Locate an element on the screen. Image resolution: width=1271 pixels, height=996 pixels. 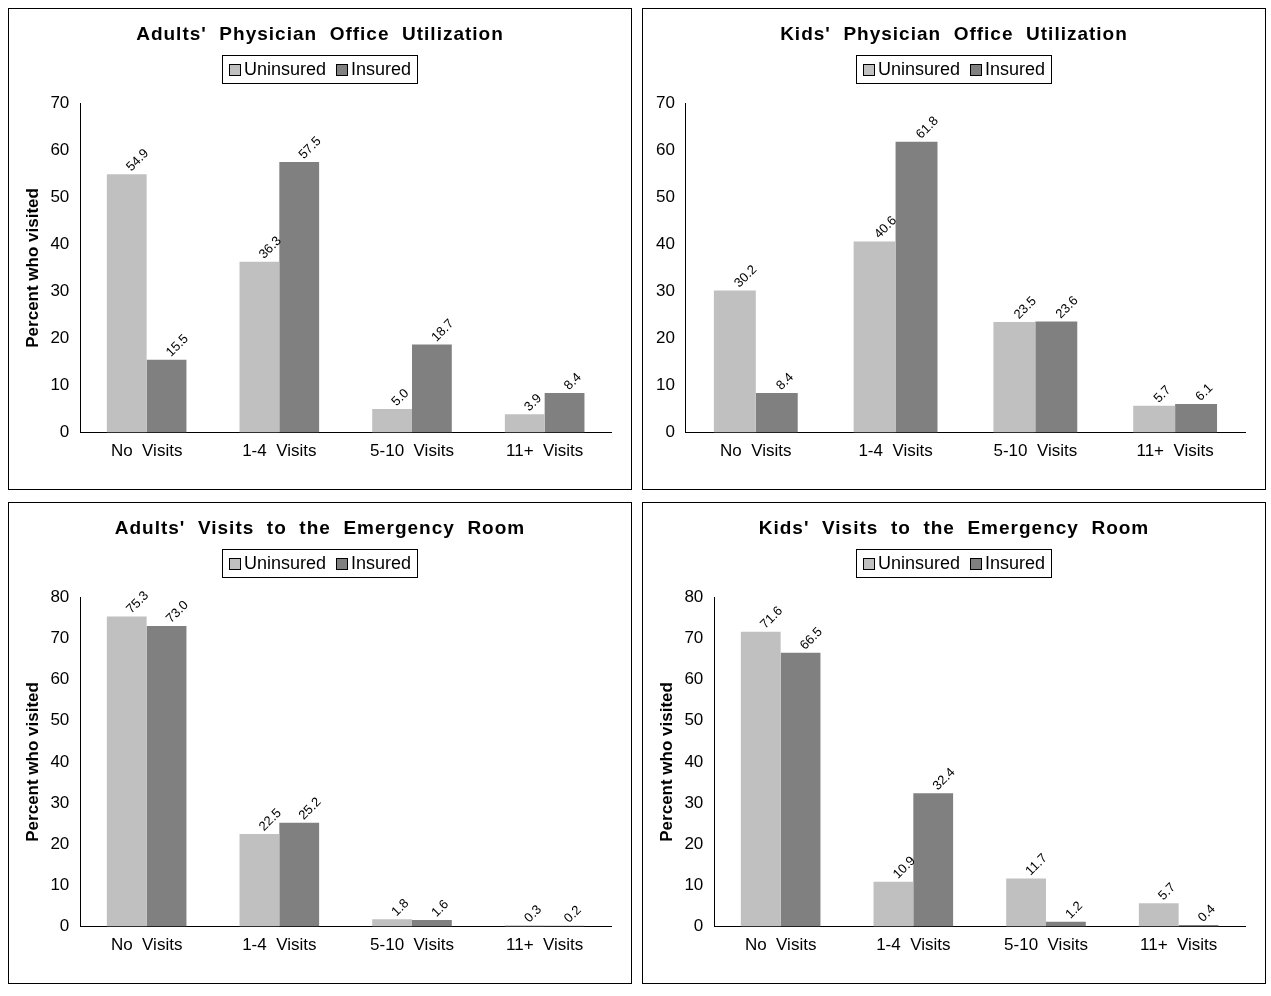
chart-title: Adults' Physician Office Utilization is located at coordinates (320, 34).